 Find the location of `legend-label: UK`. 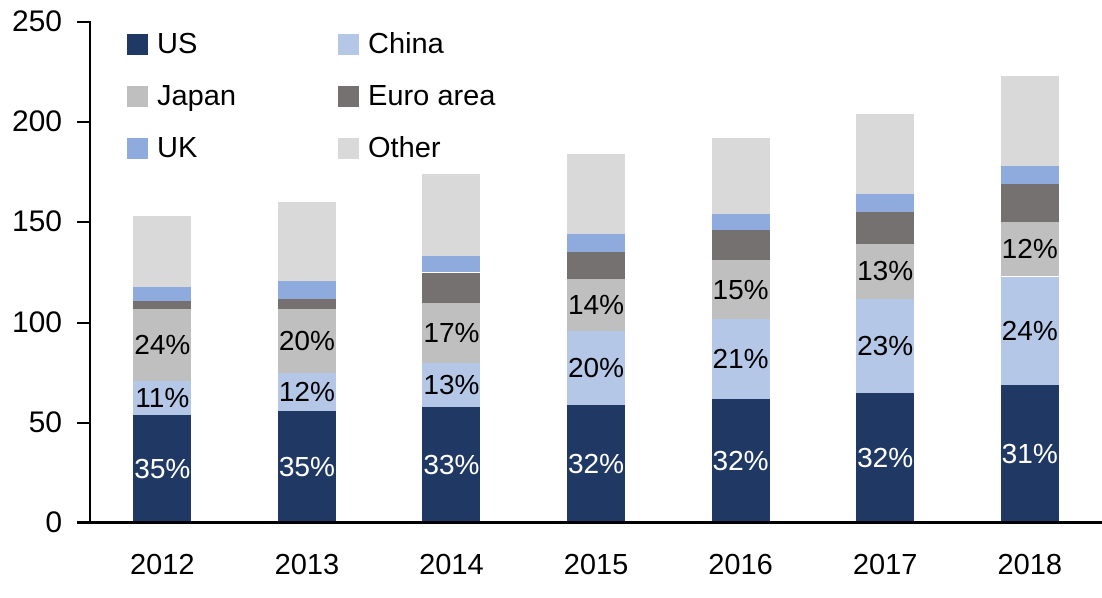

legend-label: UK is located at coordinates (177, 148).